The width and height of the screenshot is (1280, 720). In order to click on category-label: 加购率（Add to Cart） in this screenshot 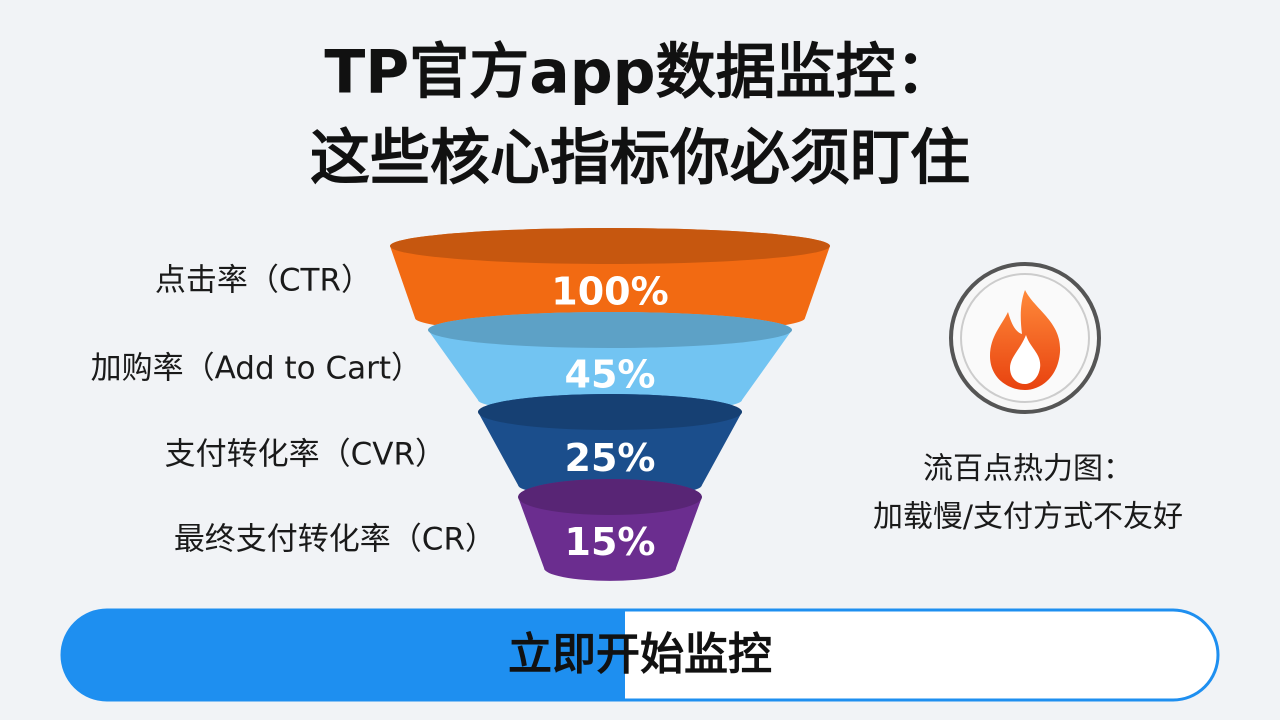, I will do `click(256, 369)`.